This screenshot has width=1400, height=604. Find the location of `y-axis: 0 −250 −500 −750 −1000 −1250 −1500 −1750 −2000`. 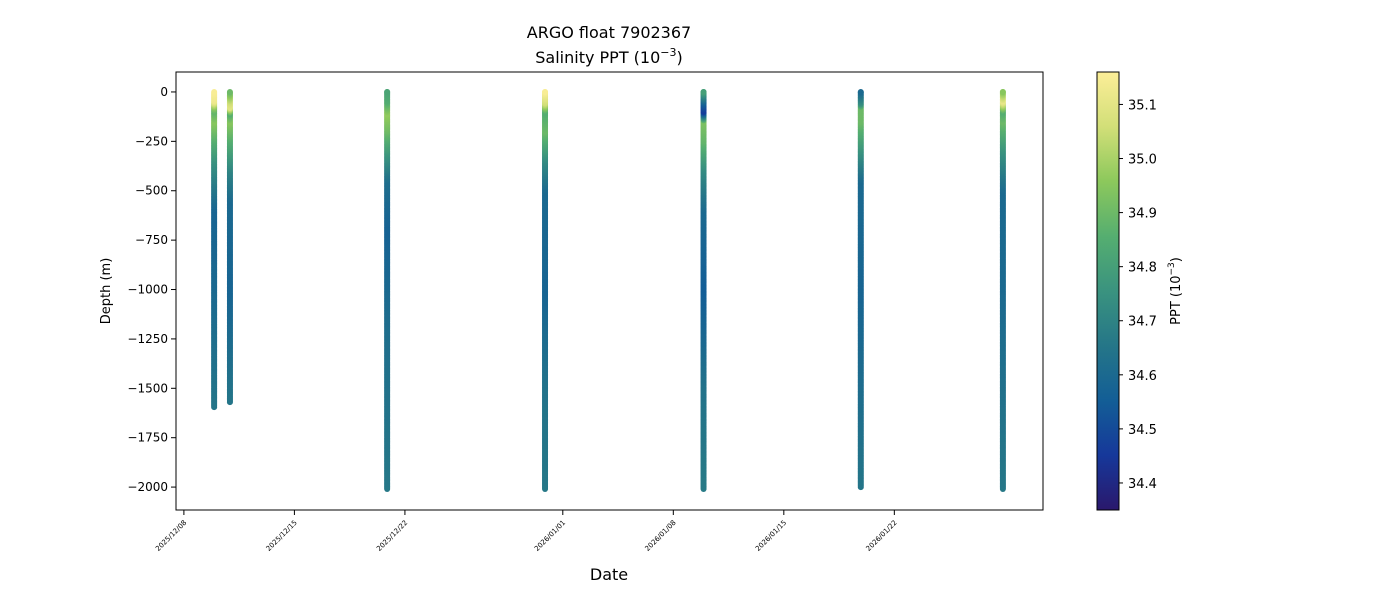

y-axis: 0 −250 −500 −750 −1000 −1250 −1500 −1750 −2000 is located at coordinates (151, 289).